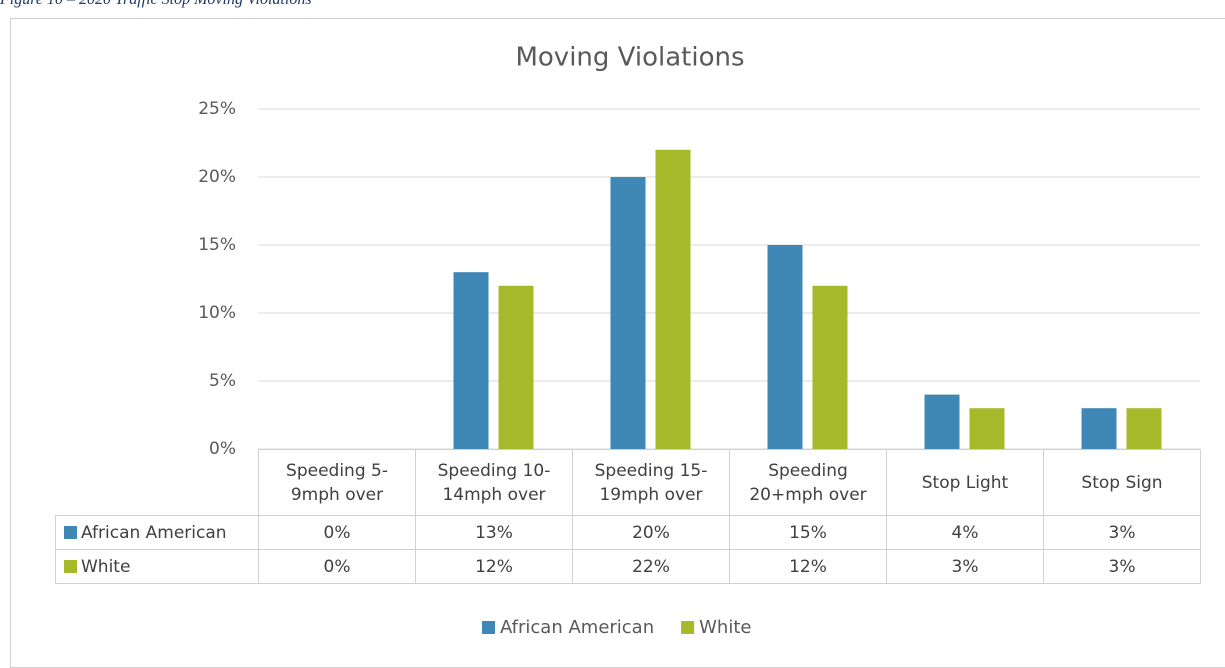  Describe the element at coordinates (965, 532) in the screenshot. I see `data-label: 4%` at that location.